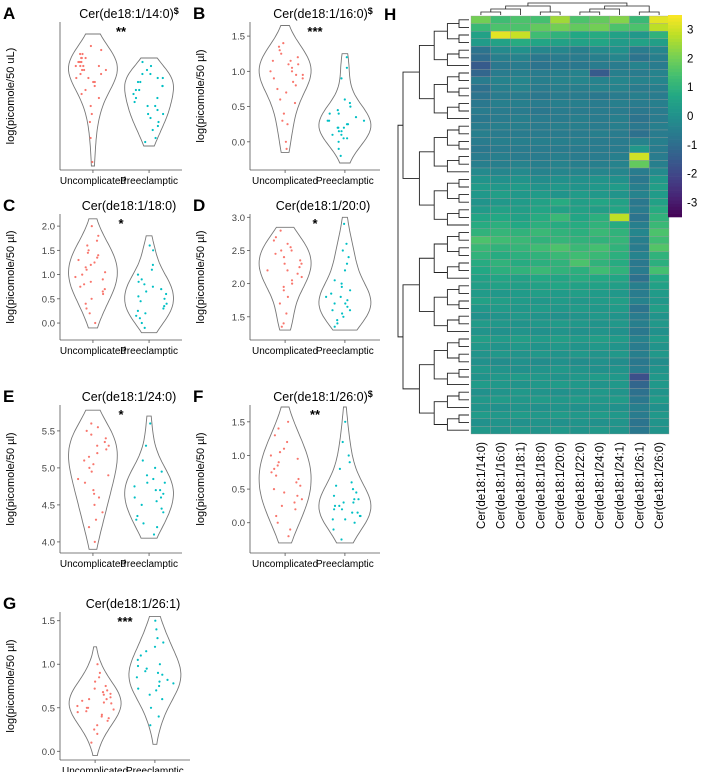 The height and width of the screenshot is (772, 705). What do you see at coordinates (238, 317) in the screenshot?
I see `y-tick-label: 1.5` at bounding box center [238, 317].